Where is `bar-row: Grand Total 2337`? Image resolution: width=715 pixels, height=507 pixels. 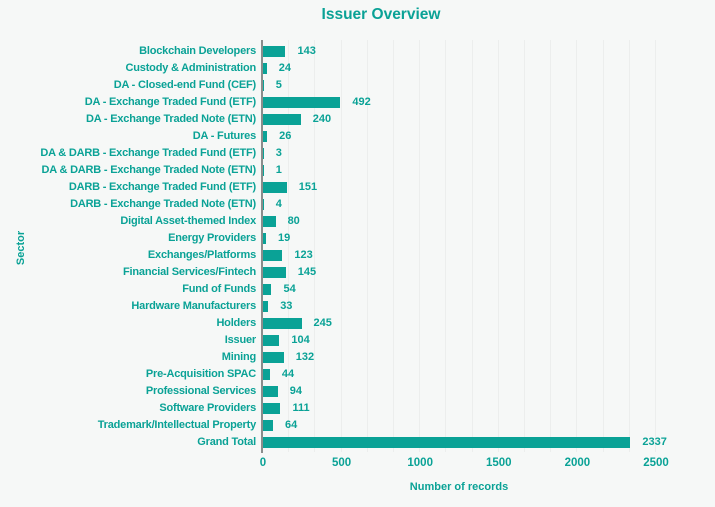
bar-row: Grand Total 2337 is located at coordinates (357, 442).